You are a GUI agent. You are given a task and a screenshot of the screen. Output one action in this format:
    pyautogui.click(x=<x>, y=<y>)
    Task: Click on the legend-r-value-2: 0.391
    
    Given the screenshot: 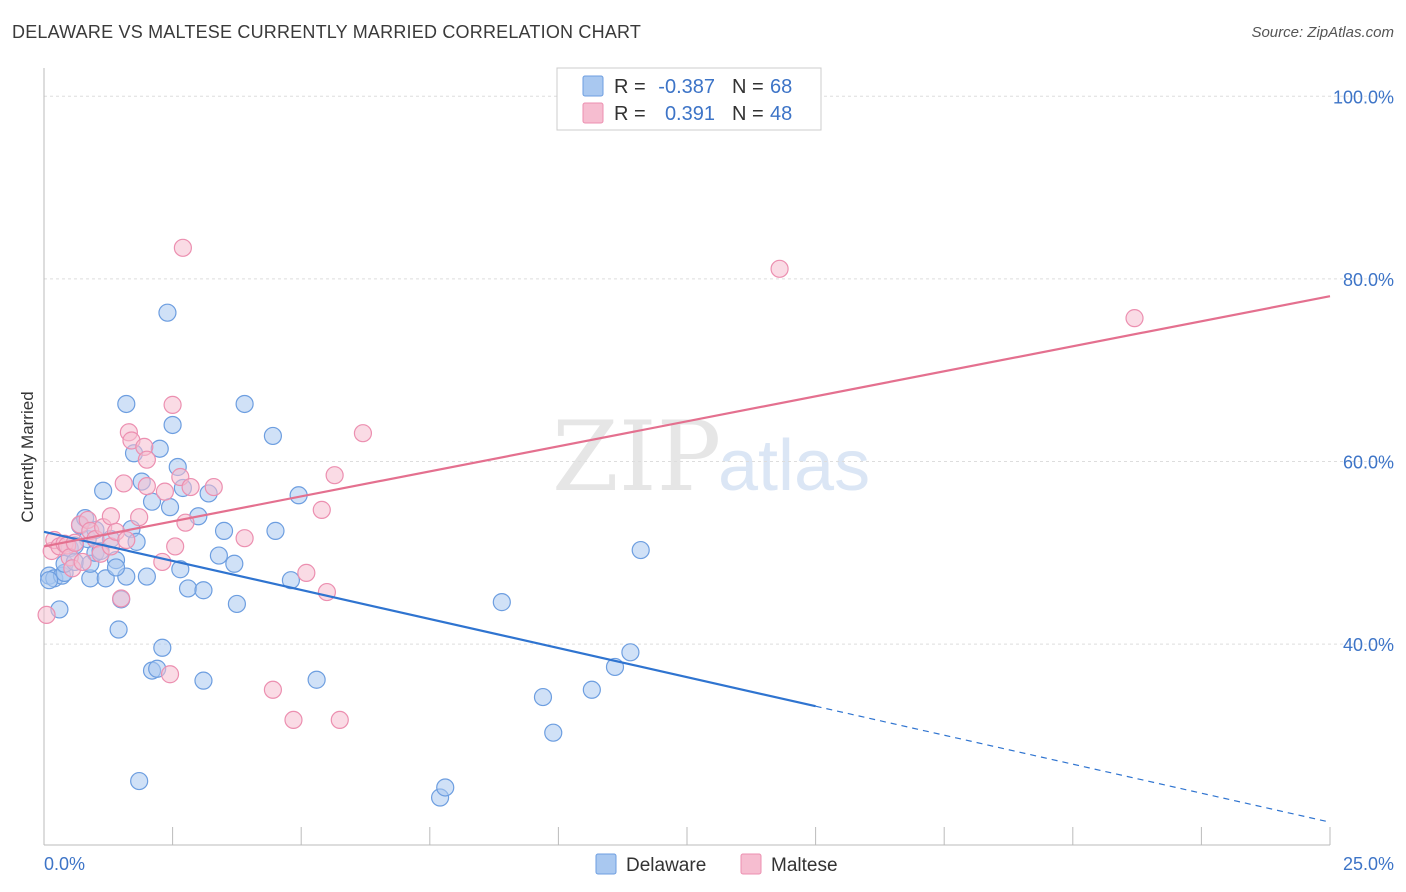 What is the action you would take?
    pyautogui.click(x=690, y=114)
    